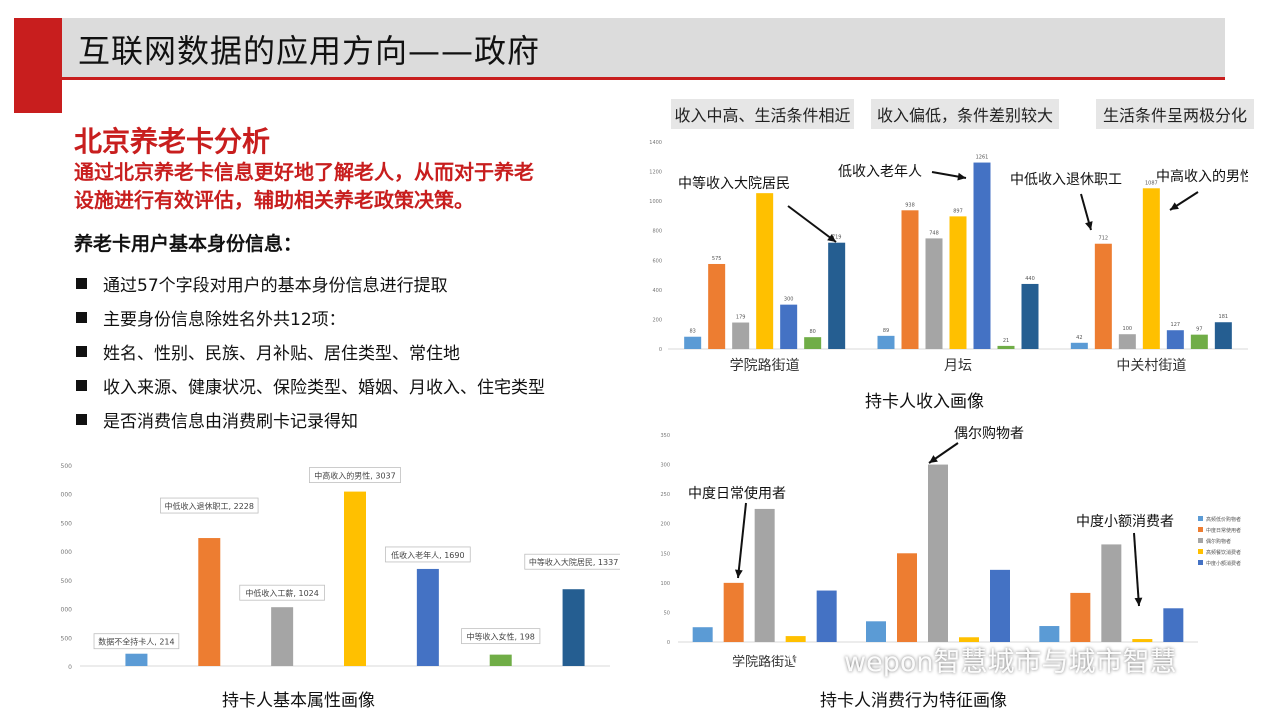  Describe the element at coordinates (667, 613) in the screenshot. I see `consume-ytick-label: 50` at that location.